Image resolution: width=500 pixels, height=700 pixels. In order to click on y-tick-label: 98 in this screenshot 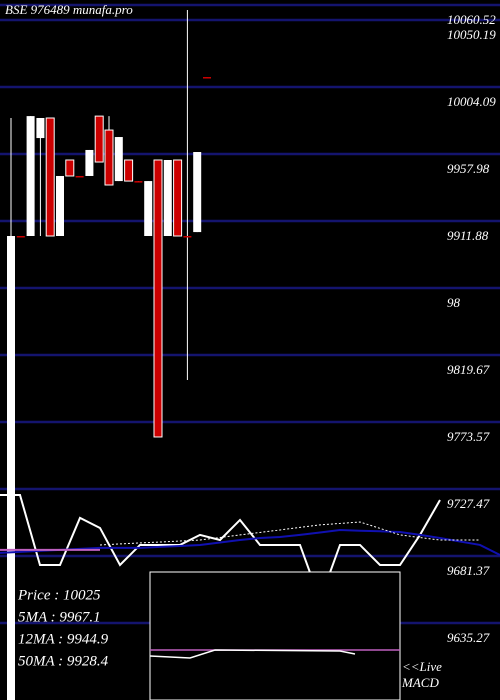, I will do `click(454, 302)`.